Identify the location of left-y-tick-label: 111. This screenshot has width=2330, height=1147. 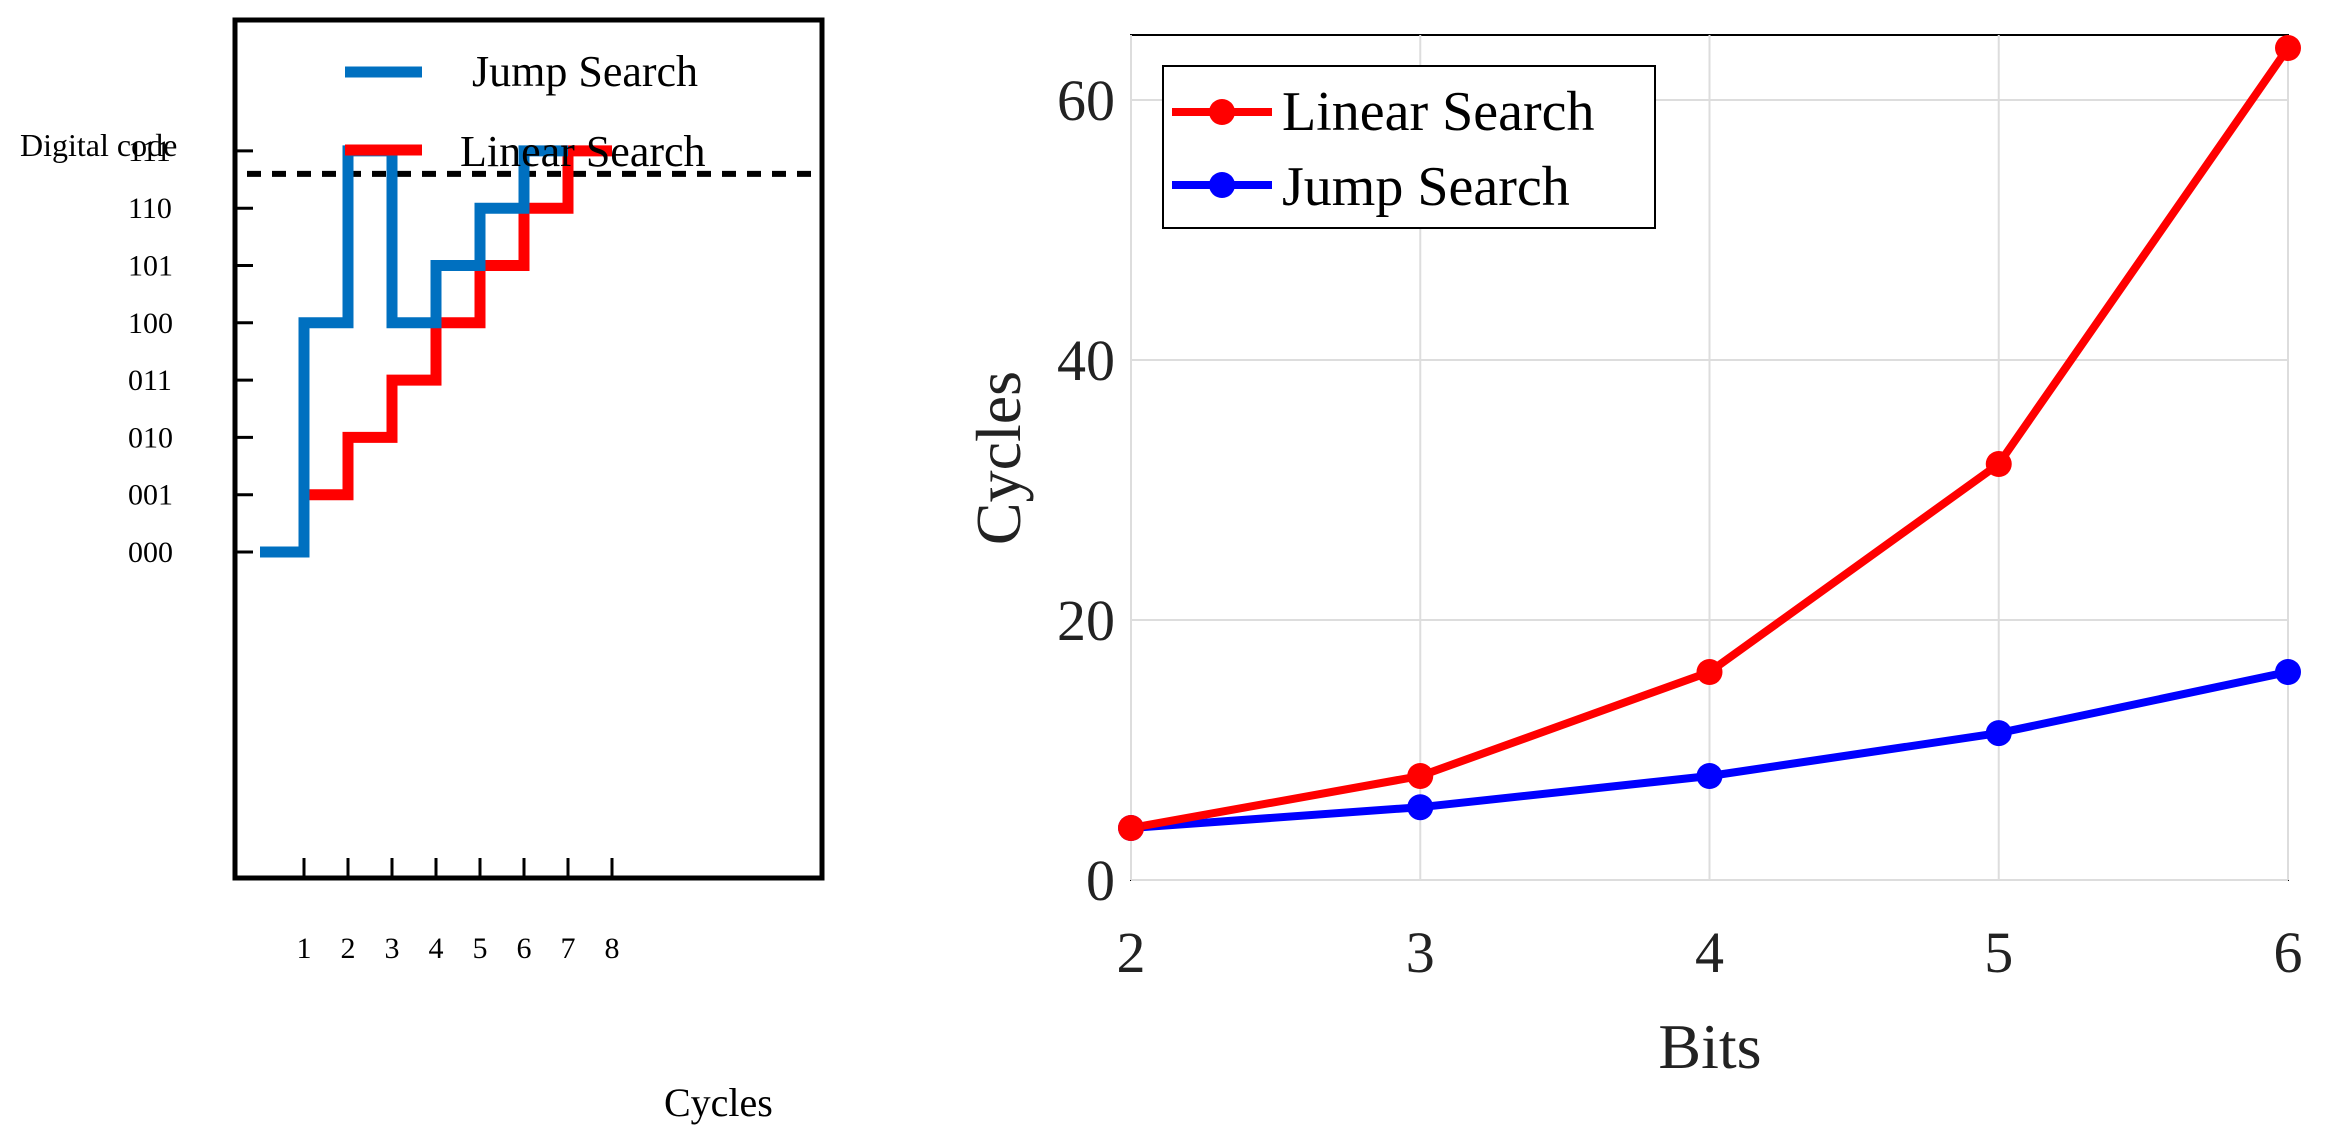
(149, 151).